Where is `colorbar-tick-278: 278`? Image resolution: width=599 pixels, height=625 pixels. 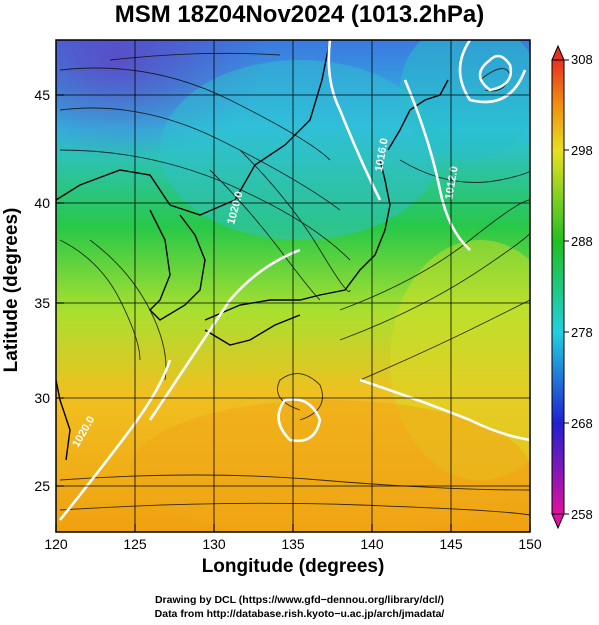
colorbar-tick-278: 278 is located at coordinates (582, 332).